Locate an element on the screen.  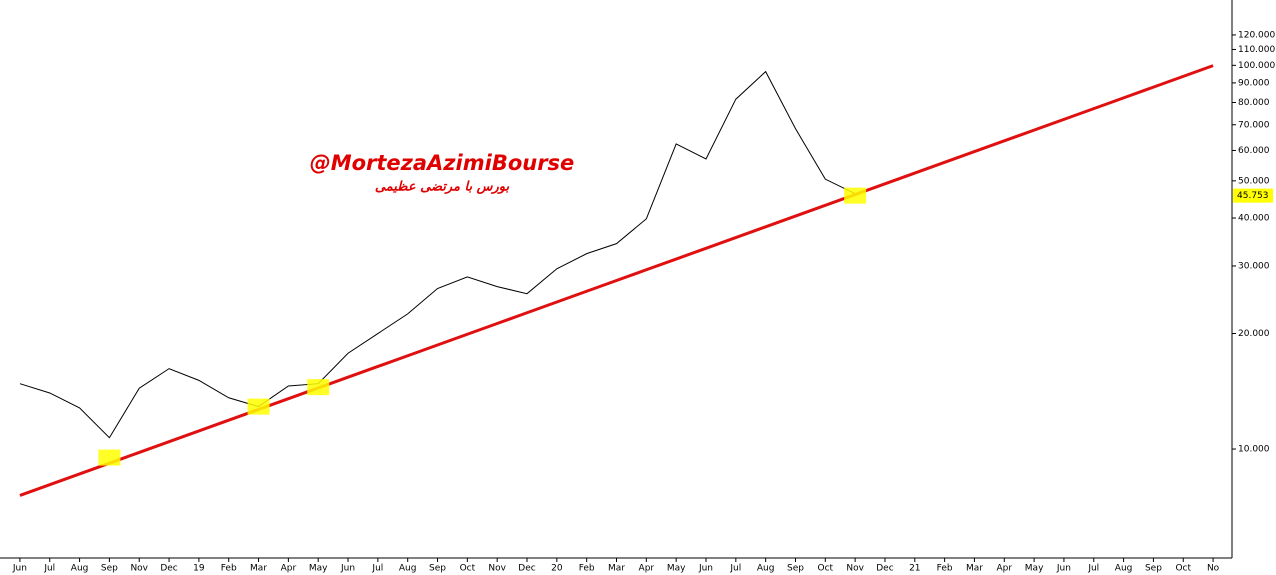
x-tick-label: No is located at coordinates (1213, 569).